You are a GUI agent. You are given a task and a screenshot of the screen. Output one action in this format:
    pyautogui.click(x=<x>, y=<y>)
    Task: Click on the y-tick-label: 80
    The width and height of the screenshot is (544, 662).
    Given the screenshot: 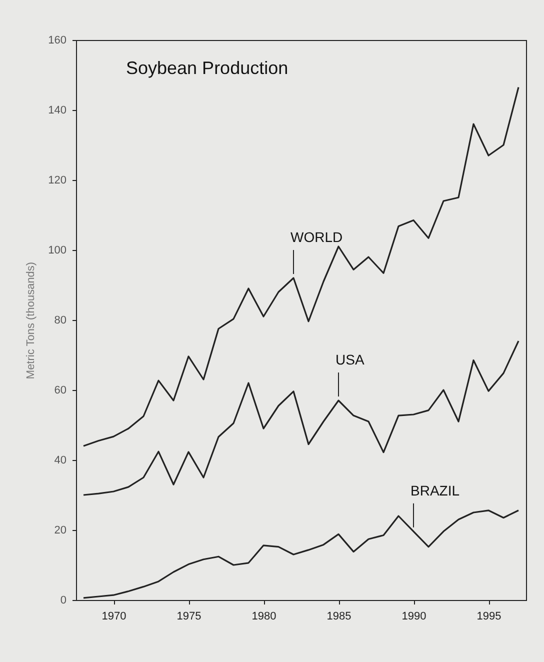 What is the action you would take?
    pyautogui.click(x=60, y=320)
    